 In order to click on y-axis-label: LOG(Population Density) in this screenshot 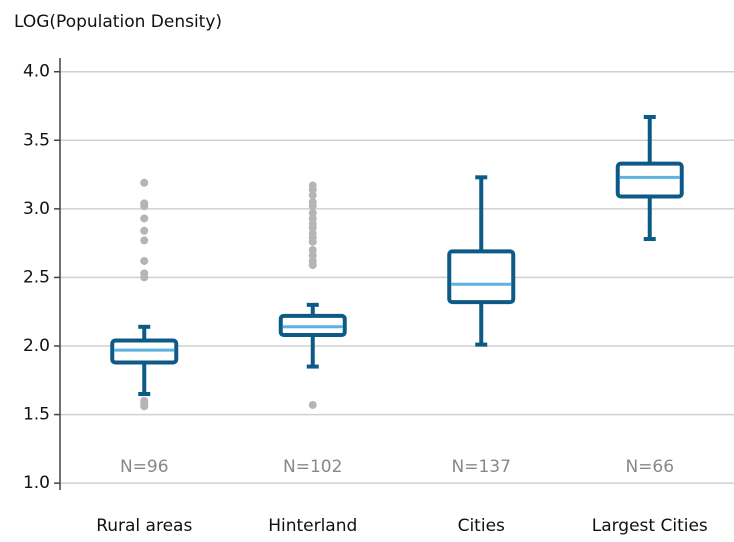, I will do `click(118, 22)`.